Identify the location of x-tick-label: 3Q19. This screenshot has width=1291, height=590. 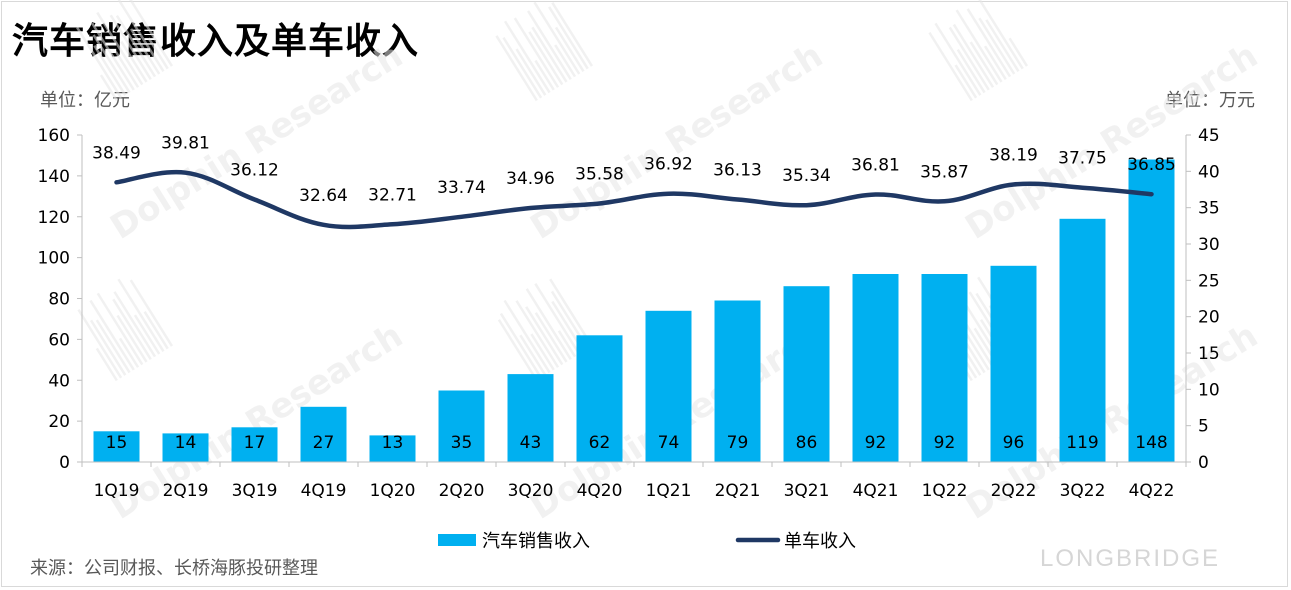
(255, 491).